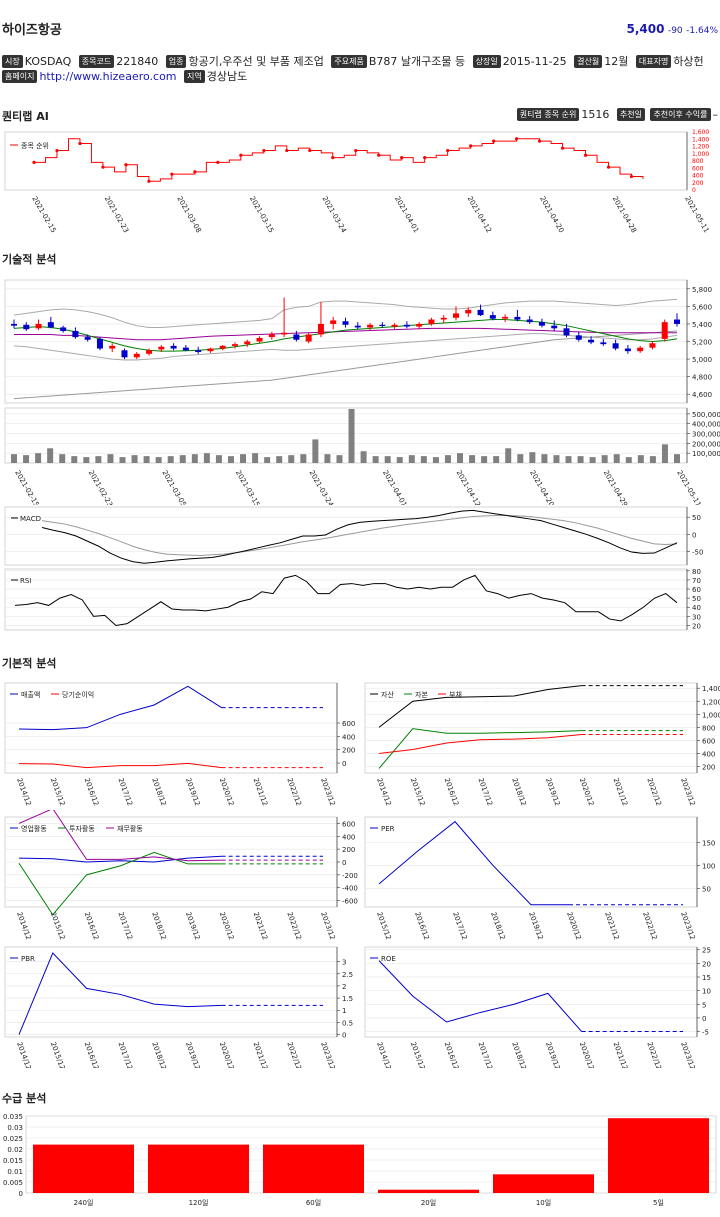  What do you see at coordinates (344, 987) in the screenshot?
I see `y-tick-label: 2` at bounding box center [344, 987].